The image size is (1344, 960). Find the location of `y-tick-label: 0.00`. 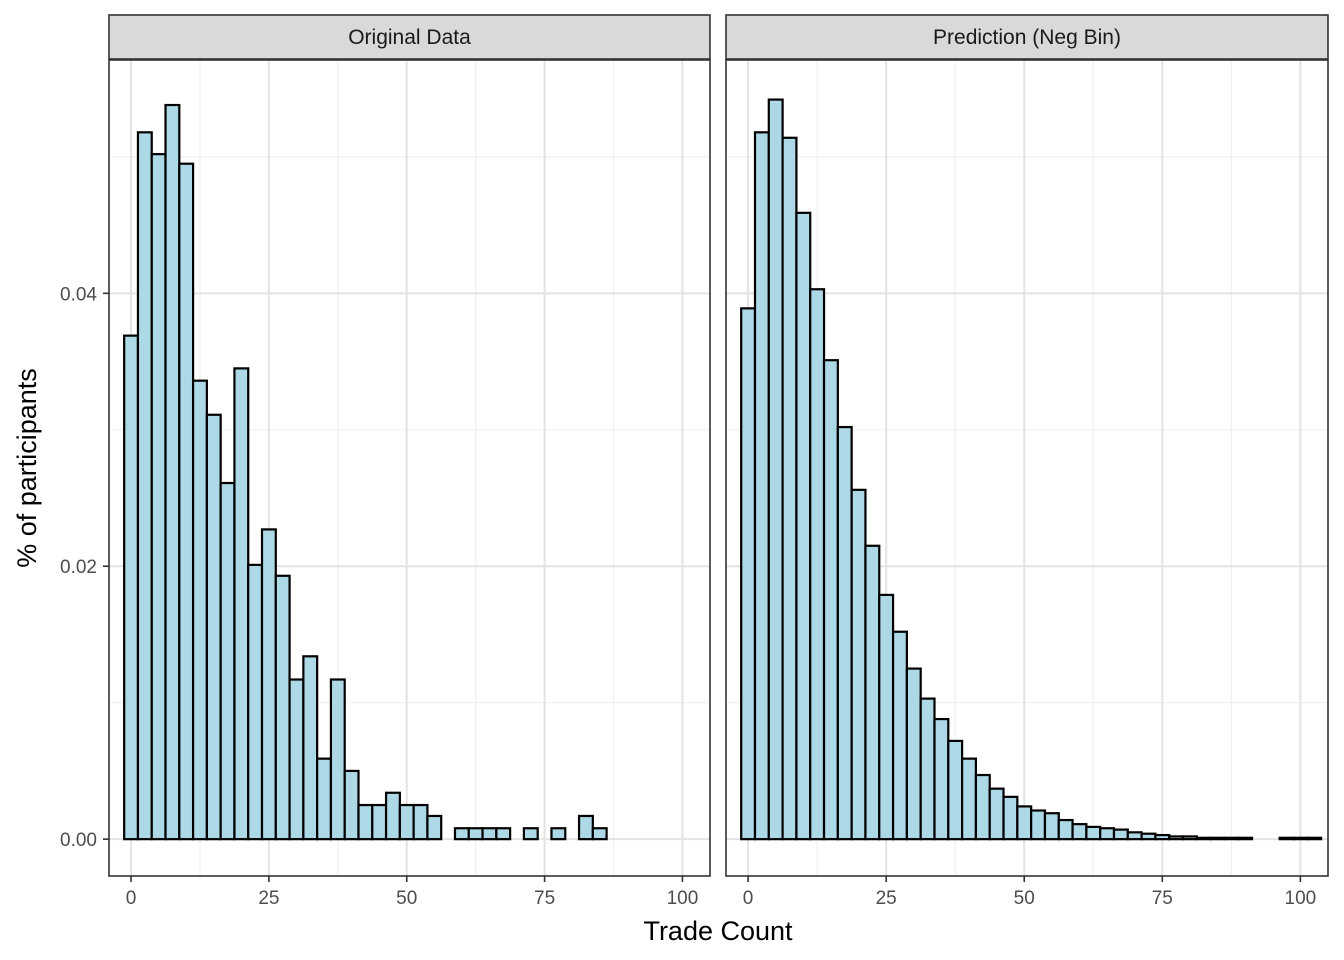

y-tick-label: 0.00 is located at coordinates (78, 840).